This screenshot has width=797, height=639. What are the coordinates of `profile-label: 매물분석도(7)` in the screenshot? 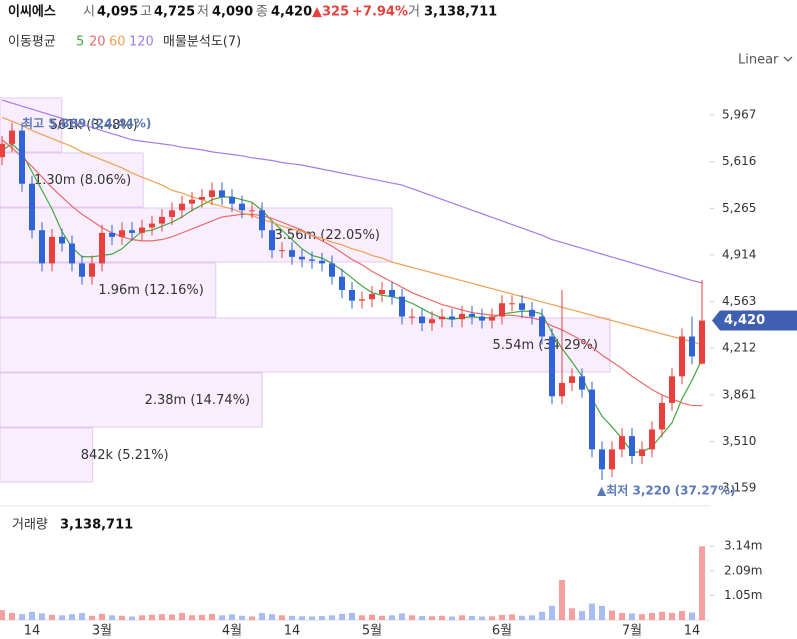 It's located at (202, 42).